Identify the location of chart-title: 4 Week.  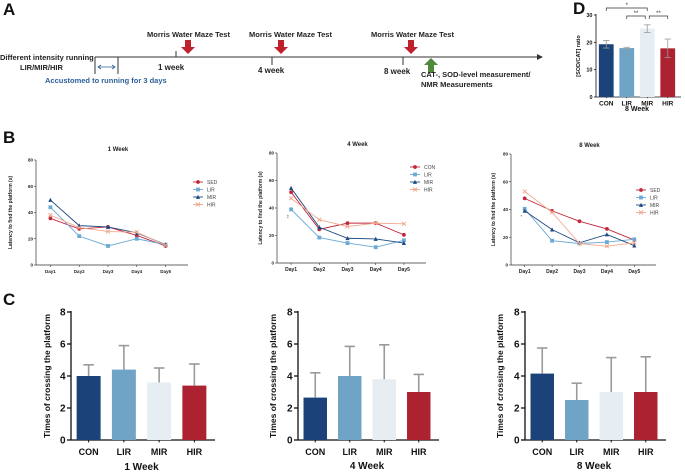
(357, 145).